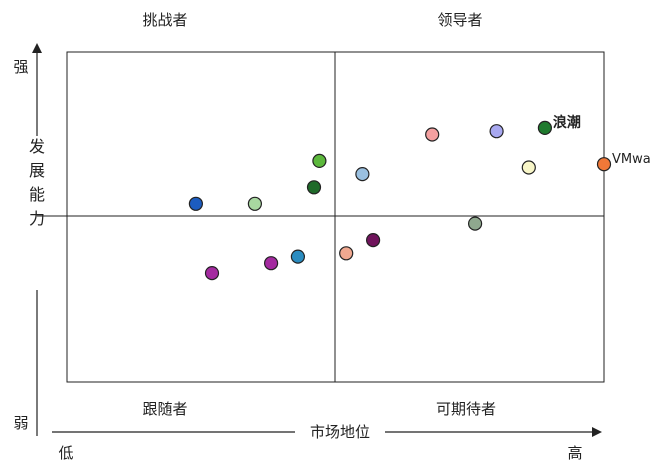 This screenshot has height=470, width=650. I want to click on y-axis-low-label: 弱, so click(20, 423).